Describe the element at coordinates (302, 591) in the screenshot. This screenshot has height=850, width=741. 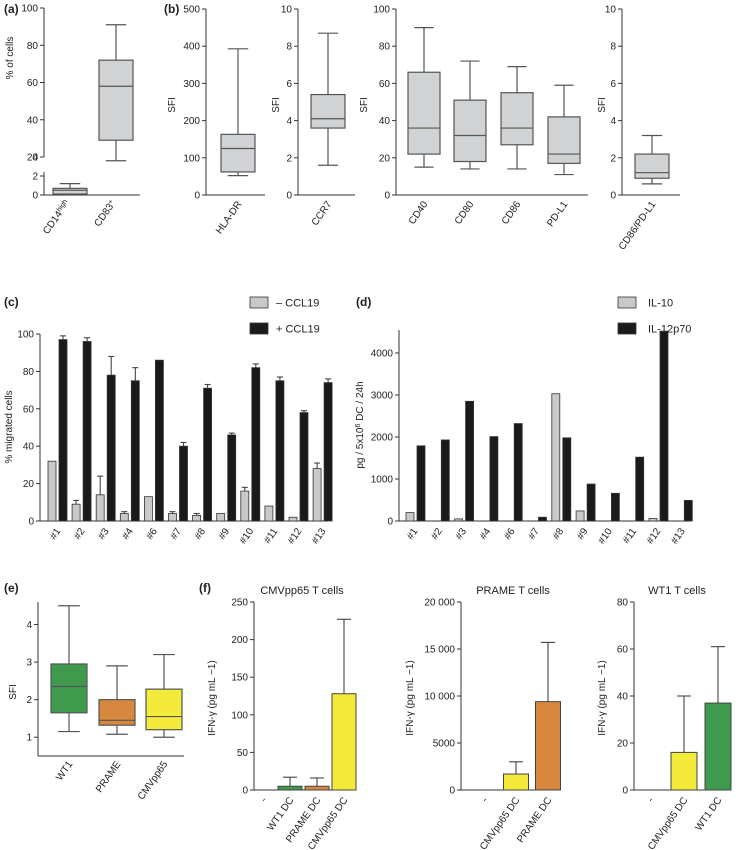
I see `chart-title-cmv: CMVpp65 T cells` at that location.